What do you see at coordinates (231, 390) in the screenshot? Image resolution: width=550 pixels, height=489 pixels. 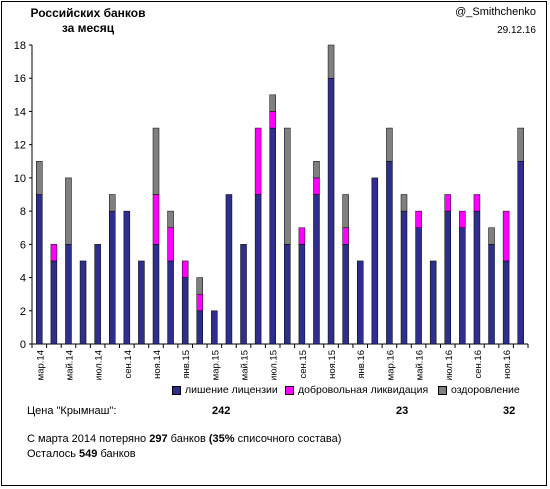 I see `legend-label-revoked: лишение лицензии` at bounding box center [231, 390].